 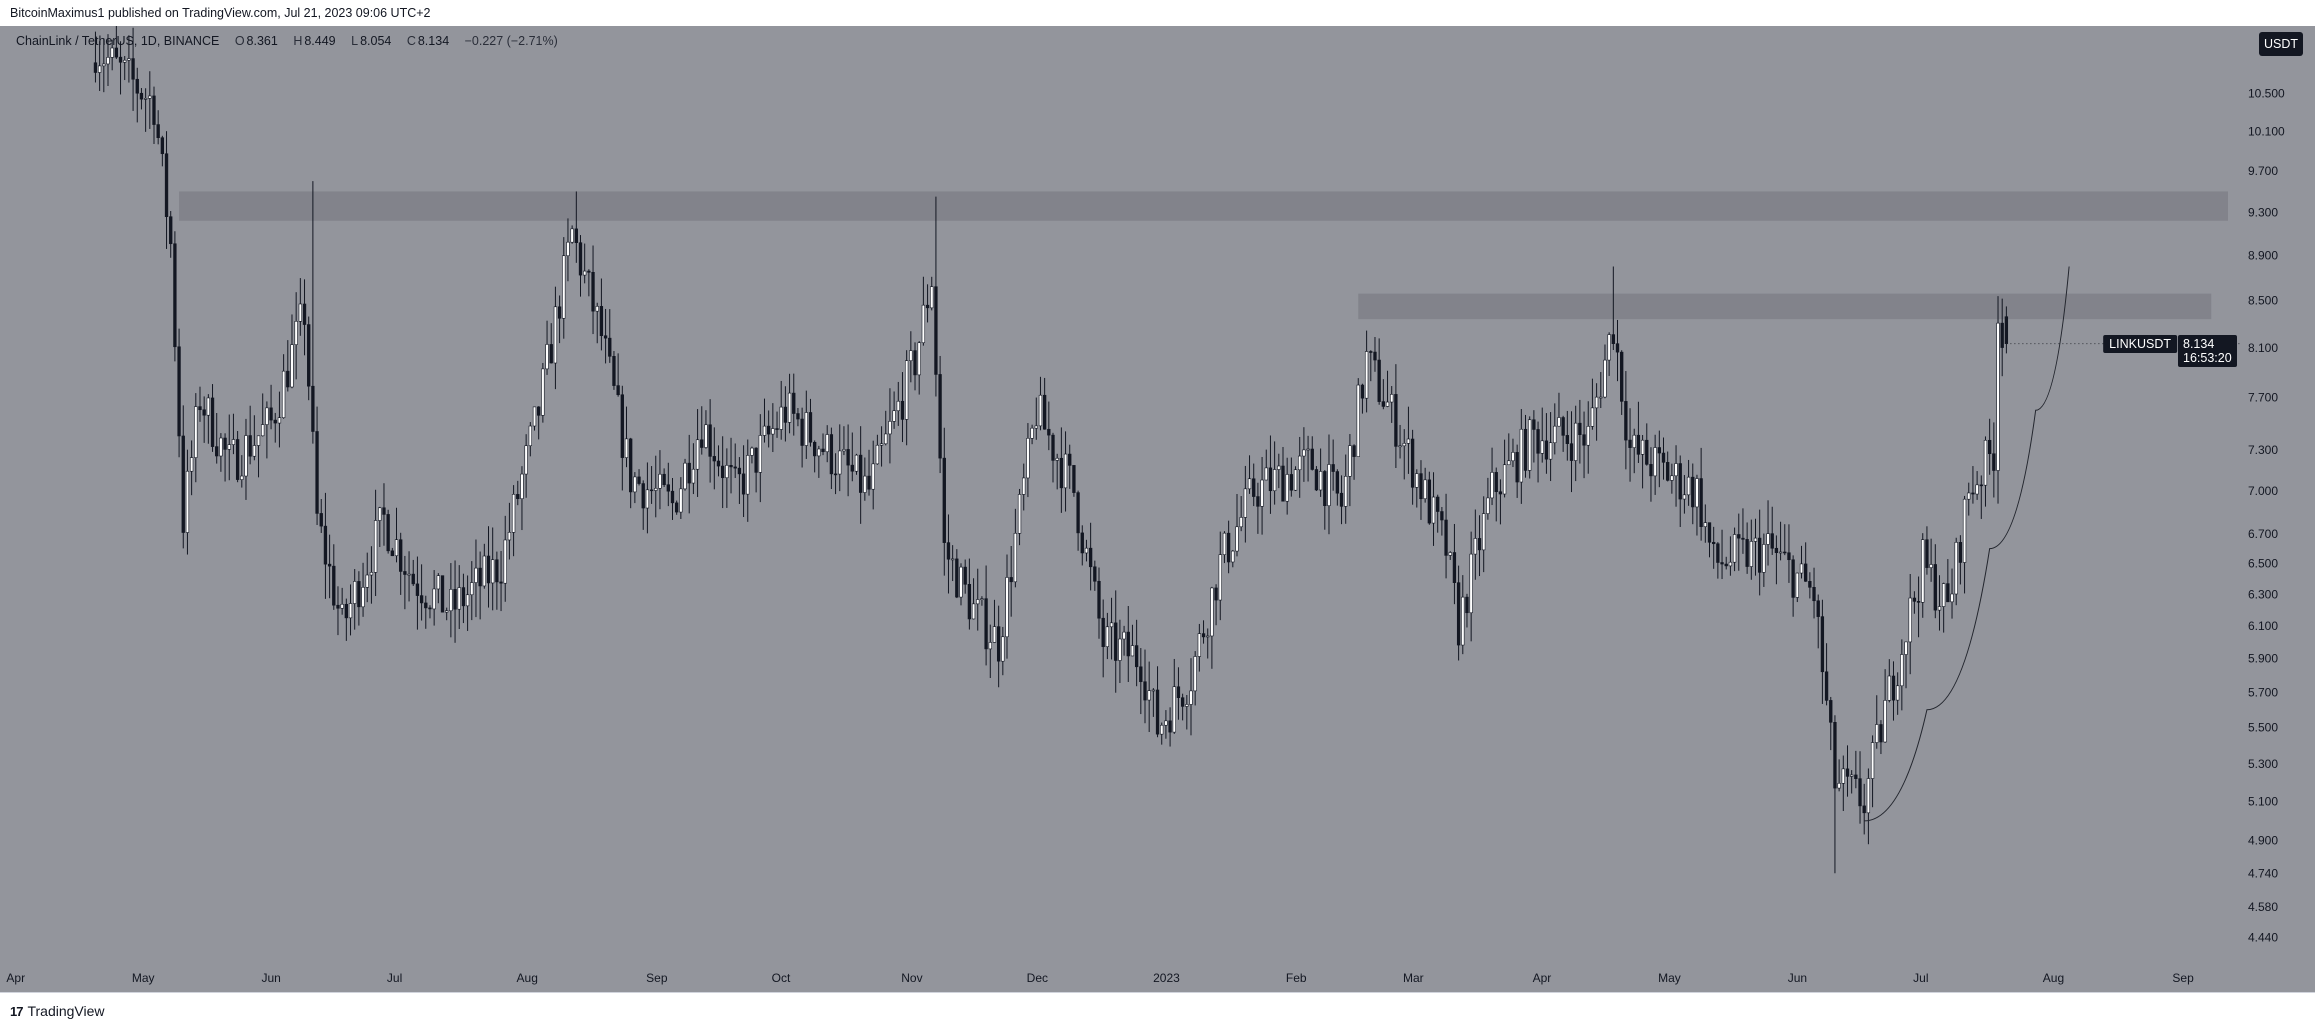 What do you see at coordinates (511, 41) in the screenshot?
I see `price-change: −0.227 (−2.71%)` at bounding box center [511, 41].